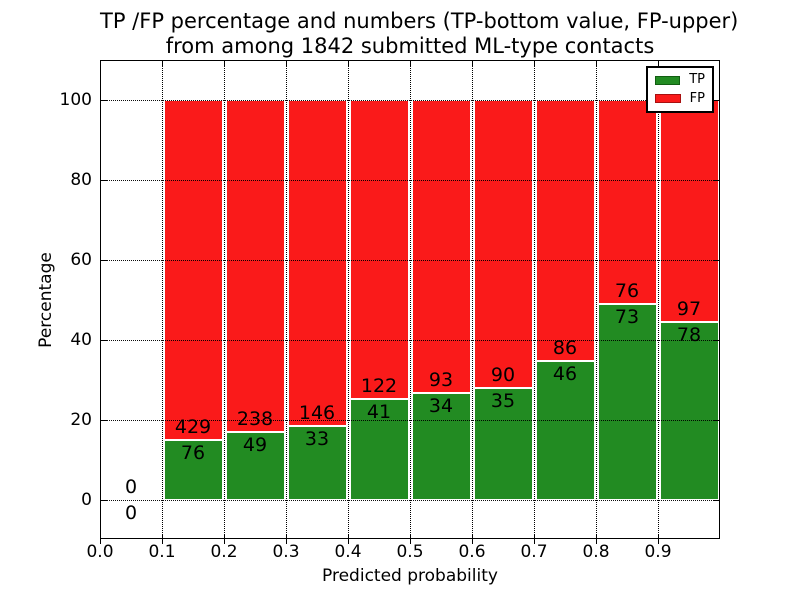 The image size is (800, 600). I want to click on fp-count-label: 86, so click(565, 347).